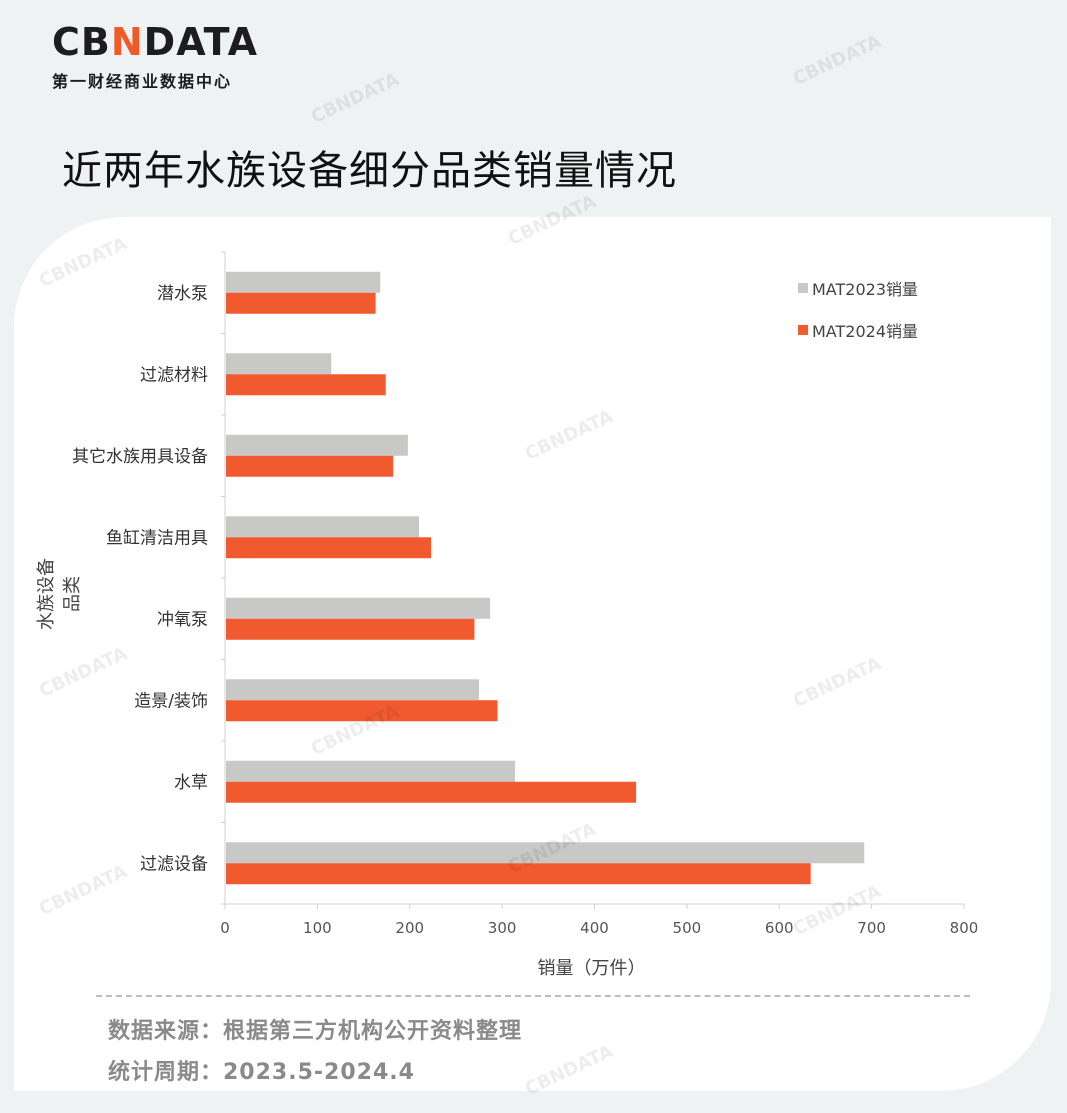  I want to click on chart-legend: MAT2023销量 MAT2024销量, so click(858, 320).